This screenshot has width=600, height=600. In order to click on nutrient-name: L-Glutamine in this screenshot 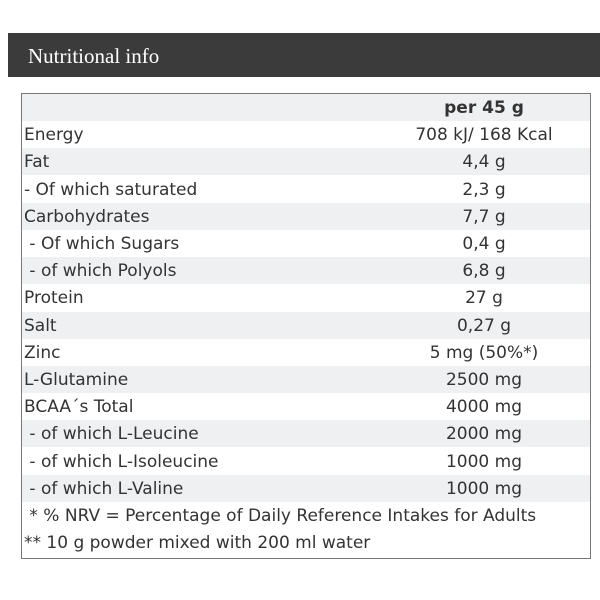, I will do `click(76, 380)`.